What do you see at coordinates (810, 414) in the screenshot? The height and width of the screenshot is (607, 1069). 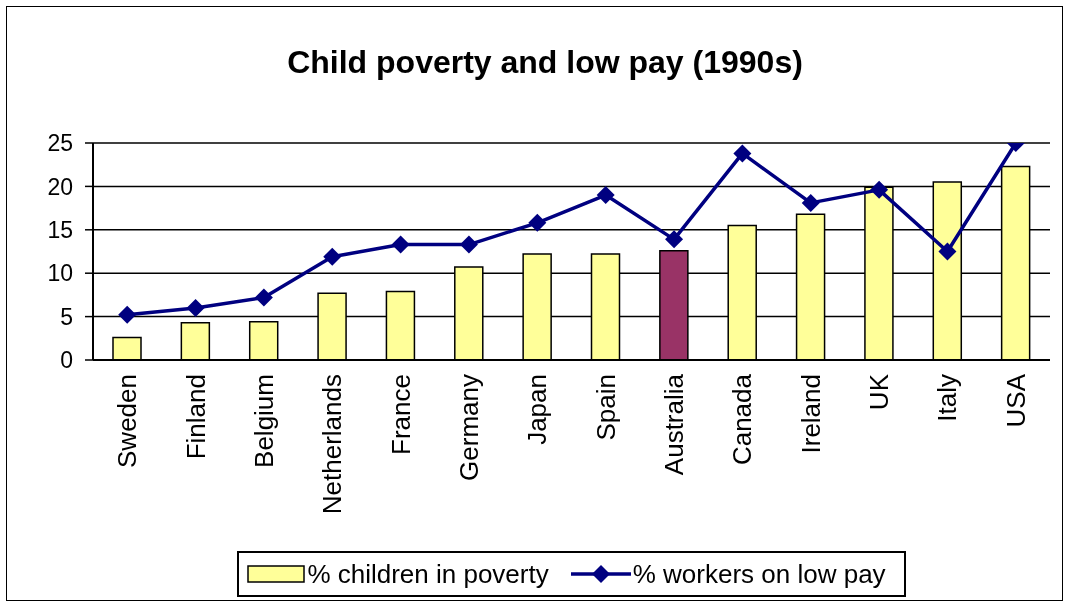 I see `x-tick-label: Ireland` at bounding box center [810, 414].